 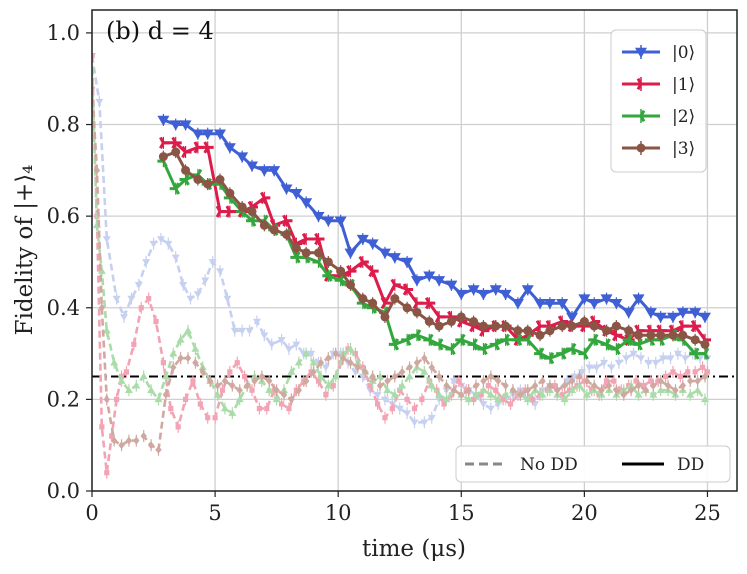 I want to click on legend-style-label: No DD, so click(x=549, y=465).